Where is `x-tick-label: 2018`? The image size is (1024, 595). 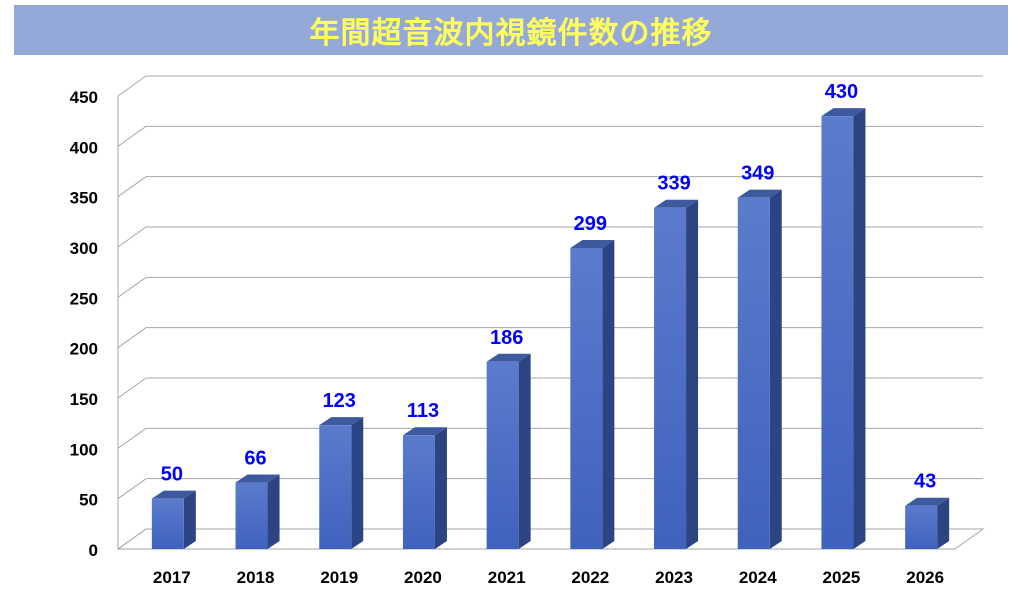
x-tick-label: 2018 is located at coordinates (256, 577).